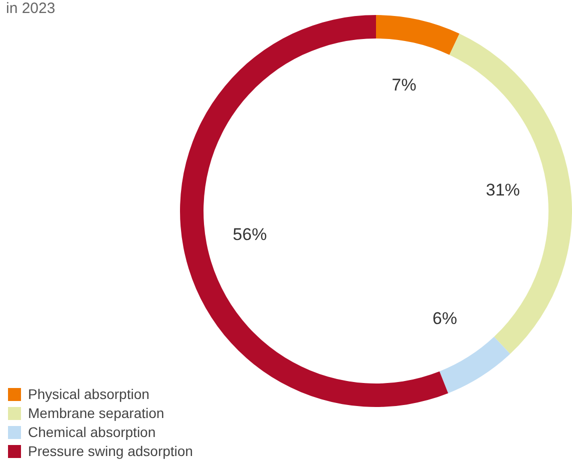 The width and height of the screenshot is (572, 463). I want to click on data-label: 56%, so click(249, 234).